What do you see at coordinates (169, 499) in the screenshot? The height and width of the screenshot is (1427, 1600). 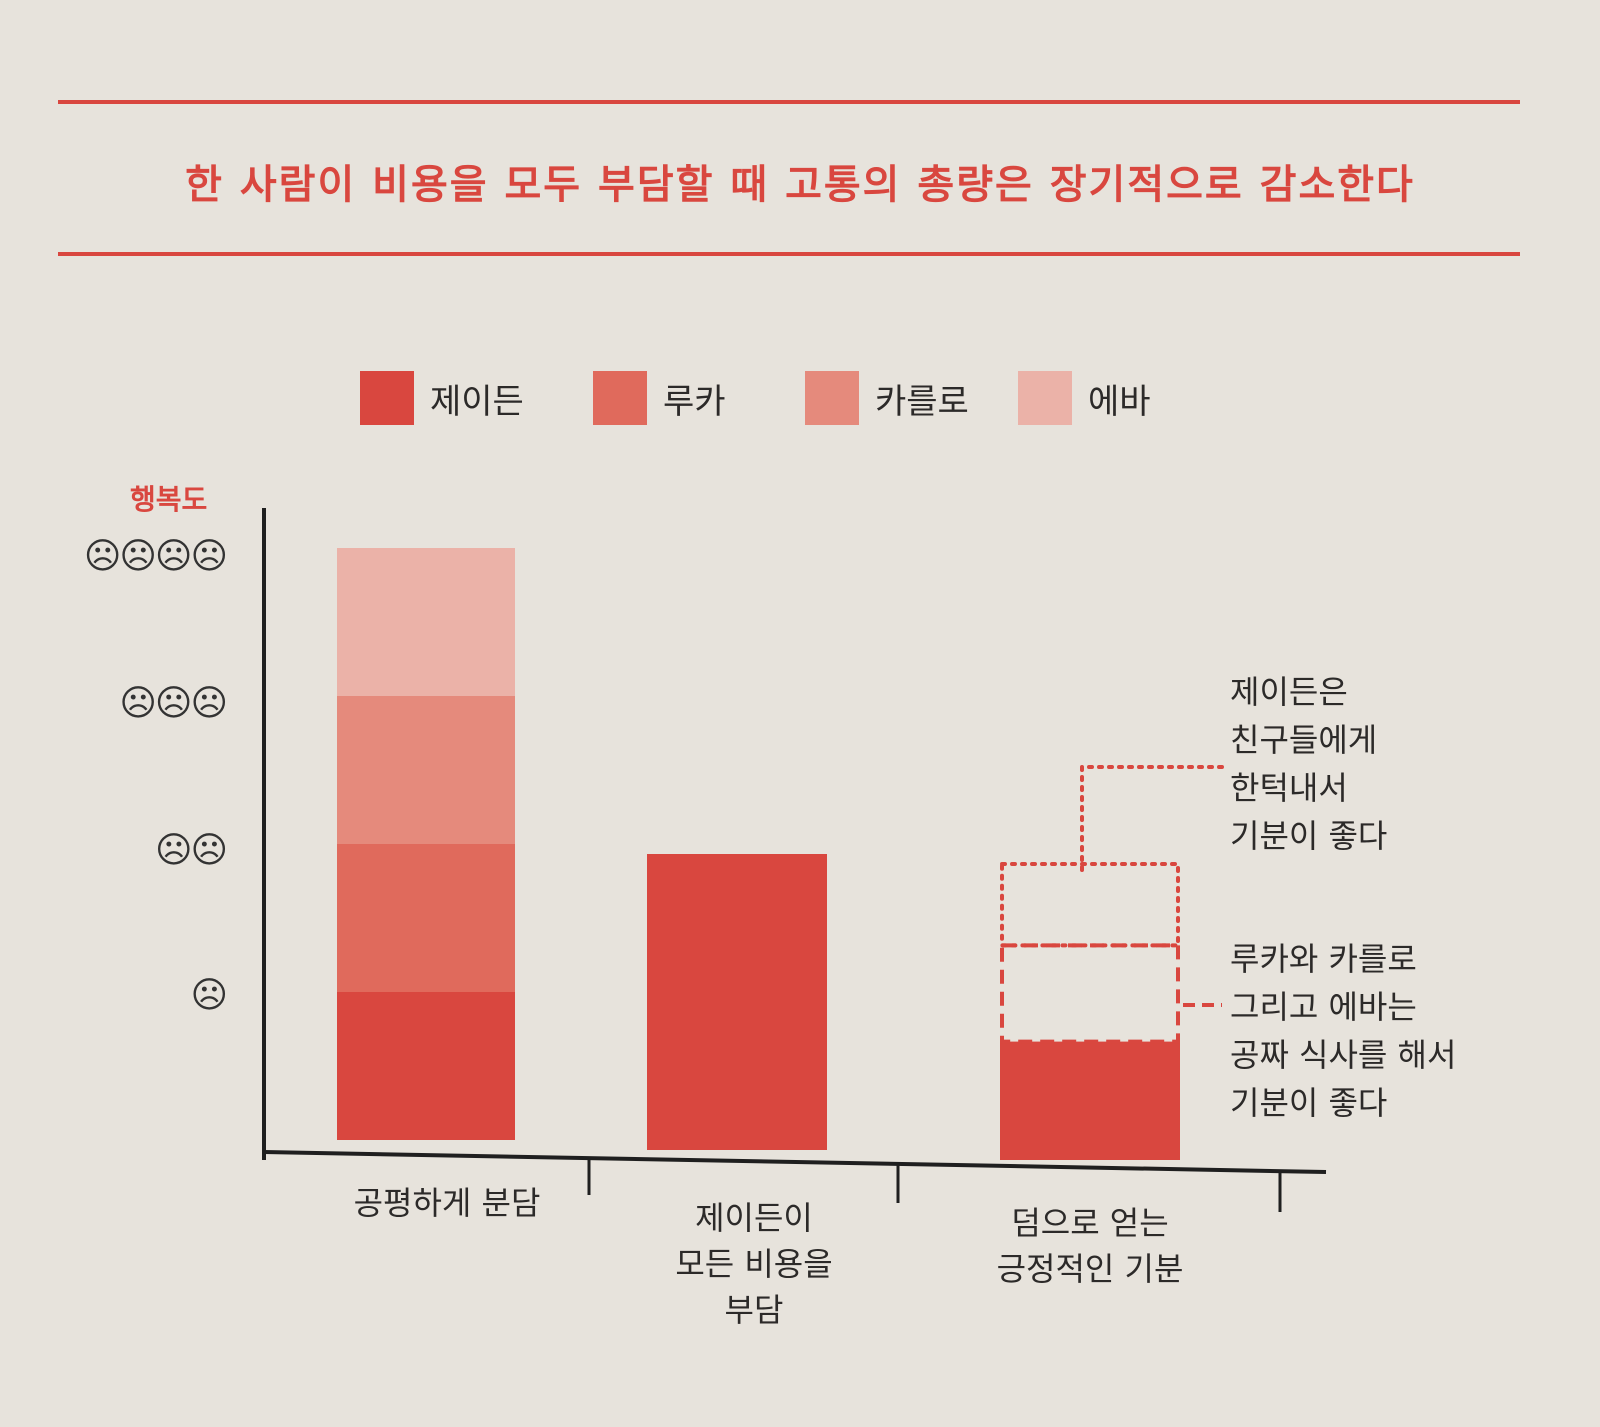 I see `y-axis-label: 행복도` at bounding box center [169, 499].